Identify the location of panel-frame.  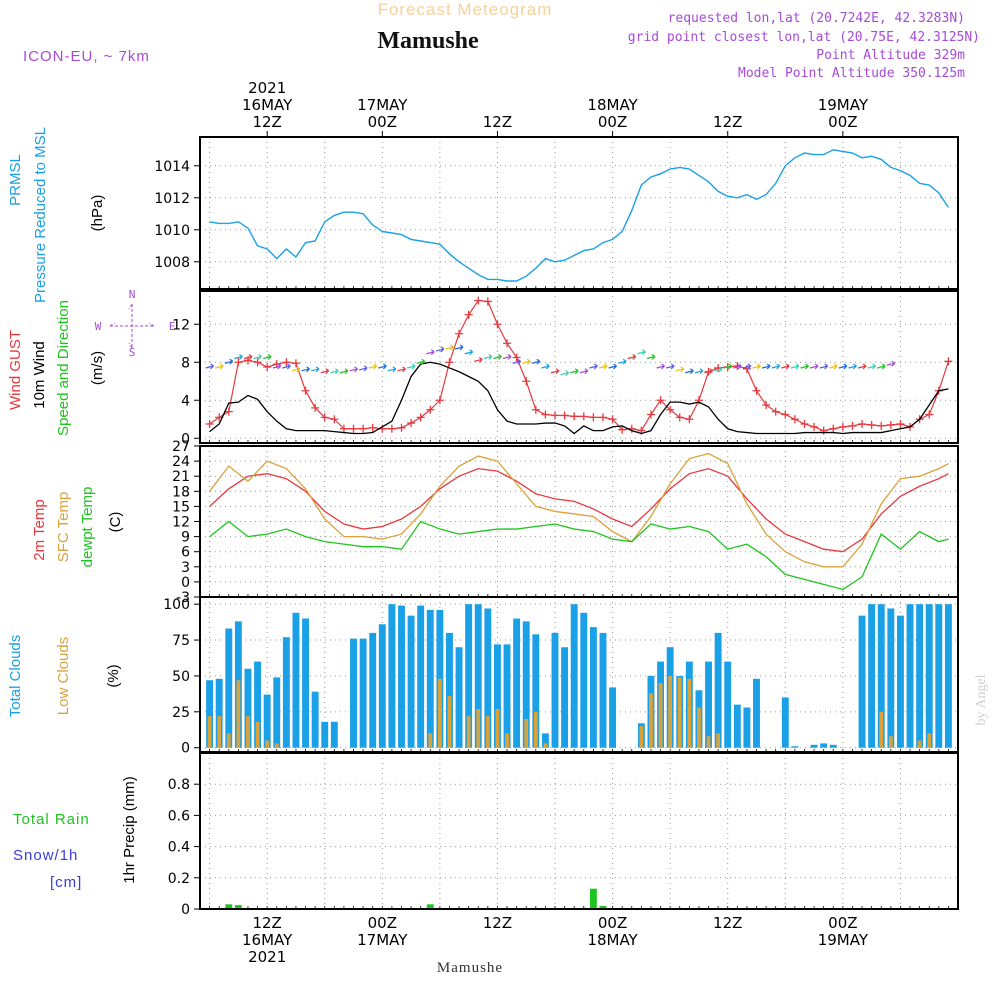
(579, 831).